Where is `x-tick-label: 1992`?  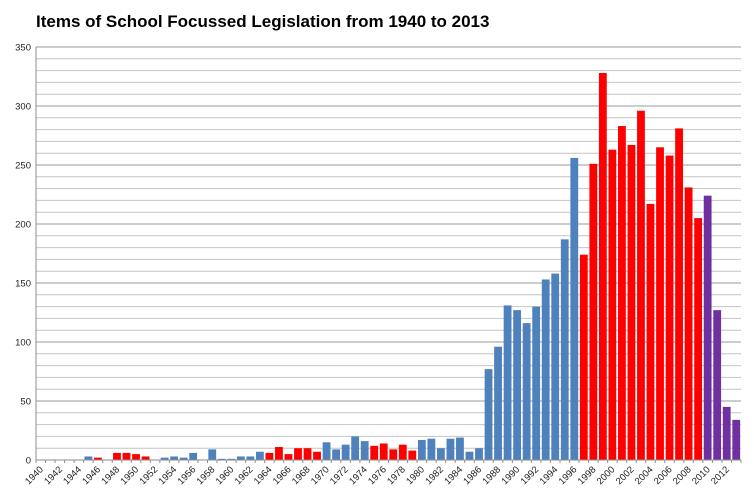
x-tick-label: 1992 is located at coordinates (530, 475).